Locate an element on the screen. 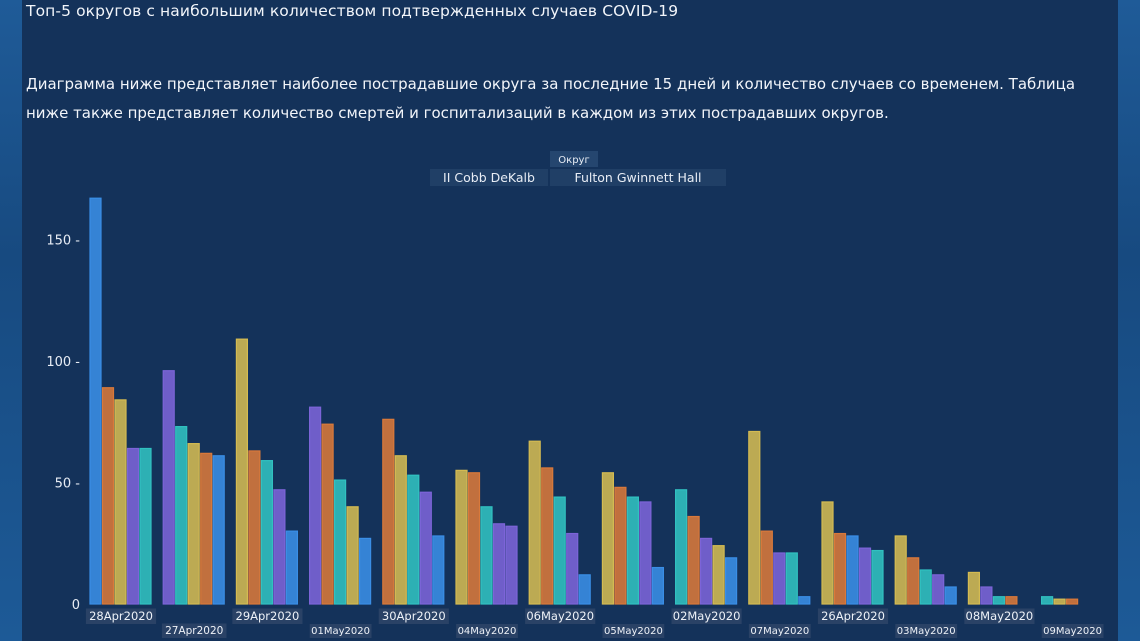  legend-right-entries: Fulton Gwinnett Hall is located at coordinates (637, 177).